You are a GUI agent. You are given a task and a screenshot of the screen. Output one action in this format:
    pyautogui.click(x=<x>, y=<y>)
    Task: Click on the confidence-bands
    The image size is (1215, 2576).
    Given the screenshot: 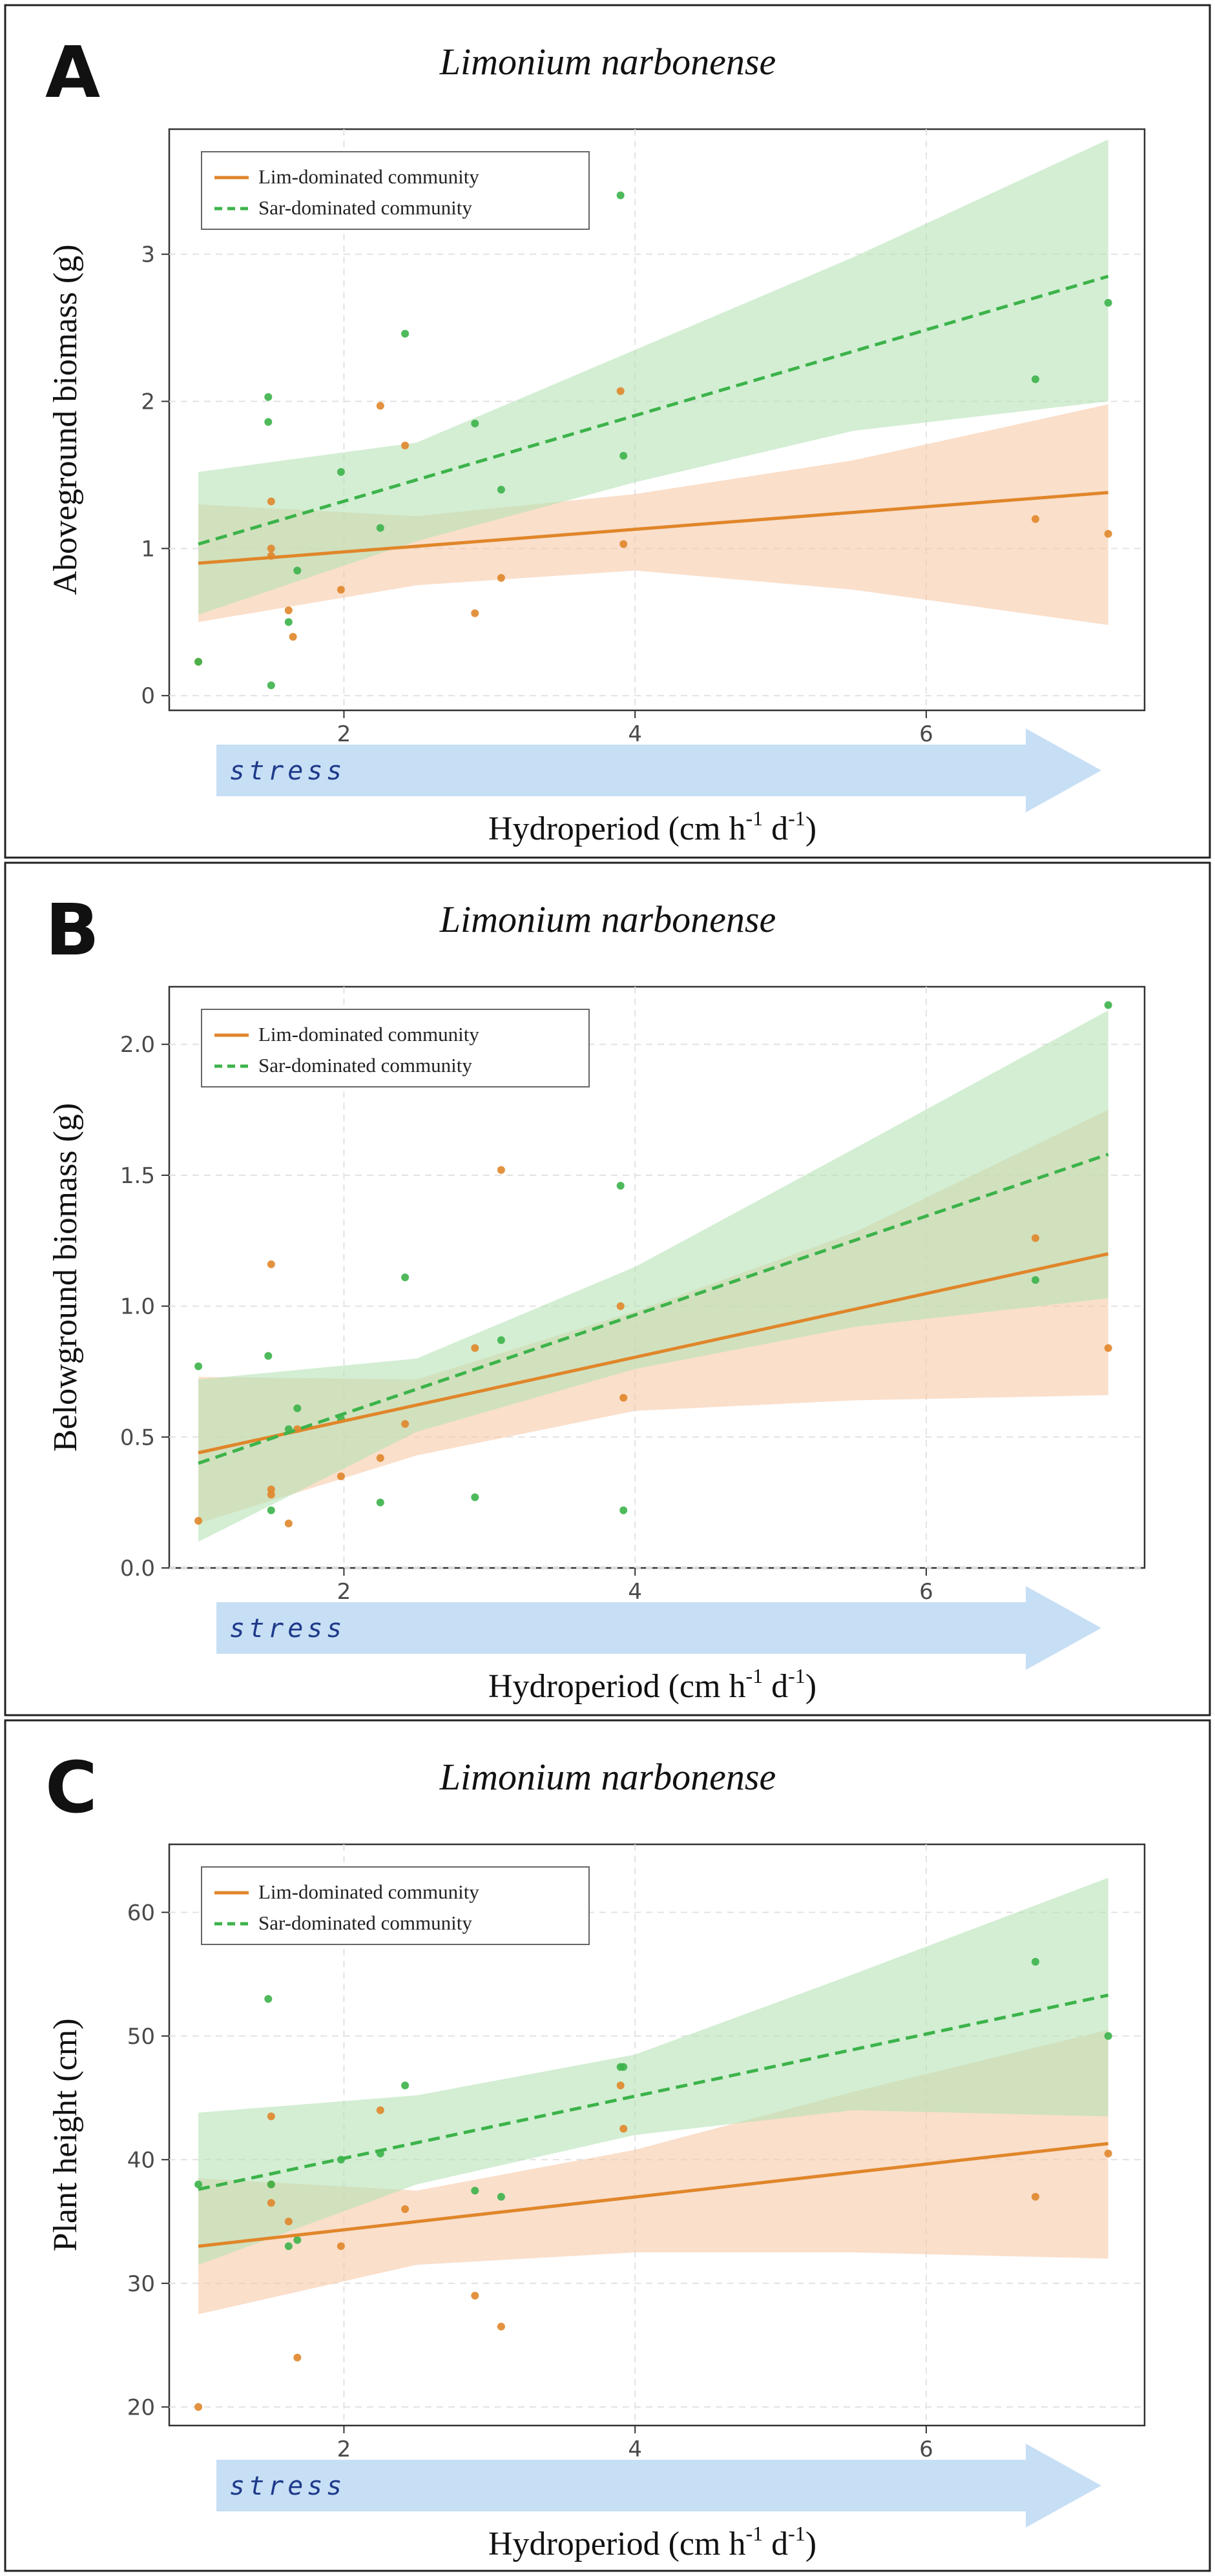 What is the action you would take?
    pyautogui.click(x=653, y=382)
    